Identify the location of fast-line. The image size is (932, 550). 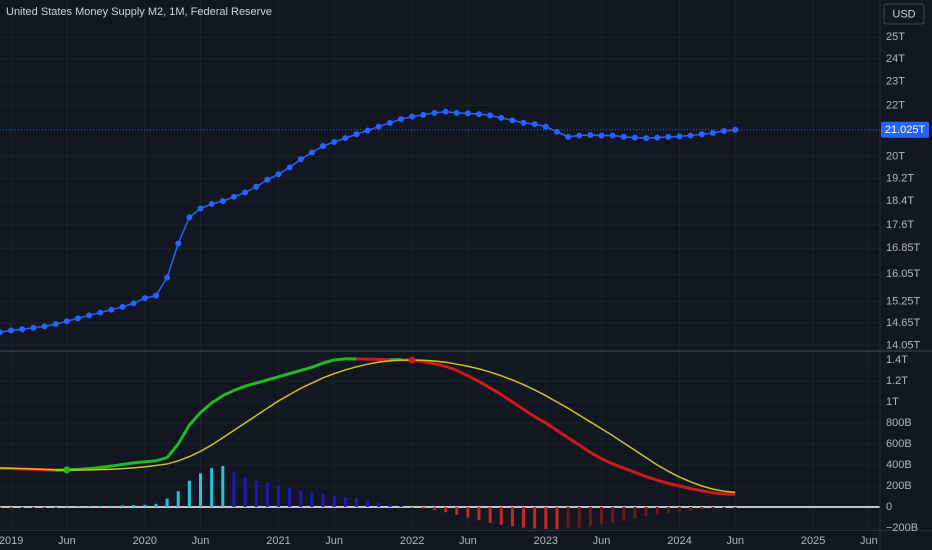
(206, 414).